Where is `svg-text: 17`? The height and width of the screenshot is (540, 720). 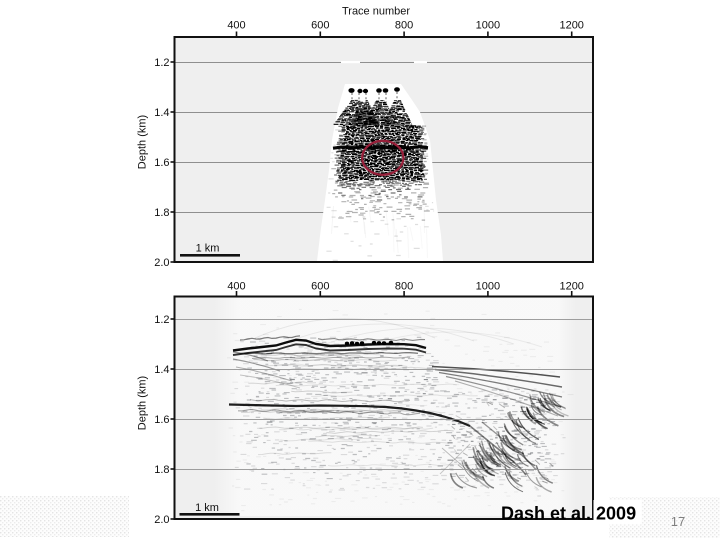 svg-text: 17 is located at coordinates (678, 521).